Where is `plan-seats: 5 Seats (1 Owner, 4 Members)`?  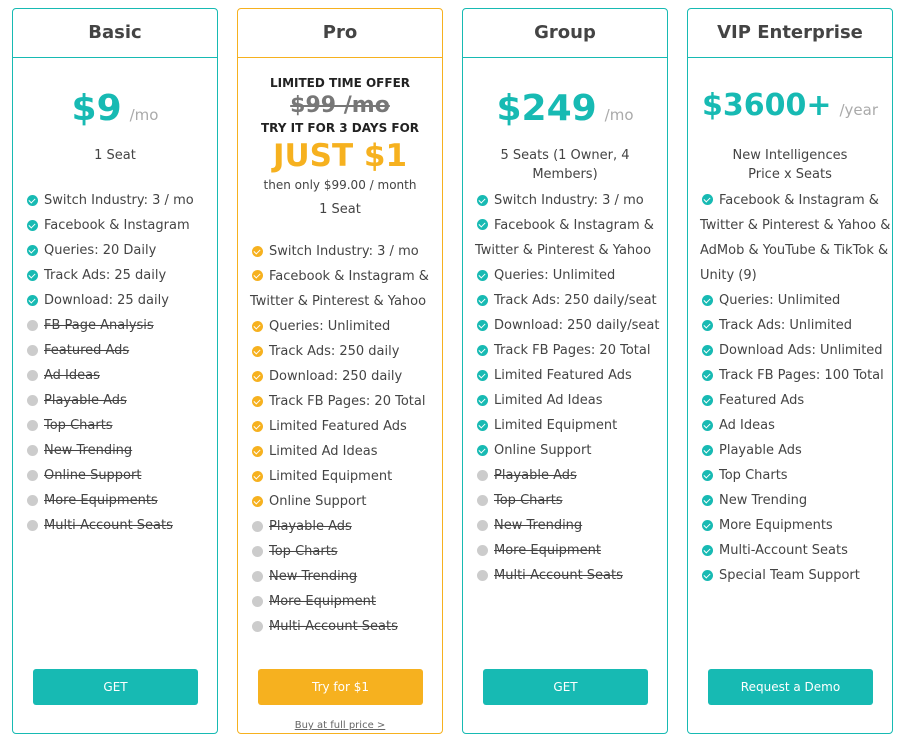
plan-seats: 5 Seats (1 Owner, 4 Members) is located at coordinates (565, 165).